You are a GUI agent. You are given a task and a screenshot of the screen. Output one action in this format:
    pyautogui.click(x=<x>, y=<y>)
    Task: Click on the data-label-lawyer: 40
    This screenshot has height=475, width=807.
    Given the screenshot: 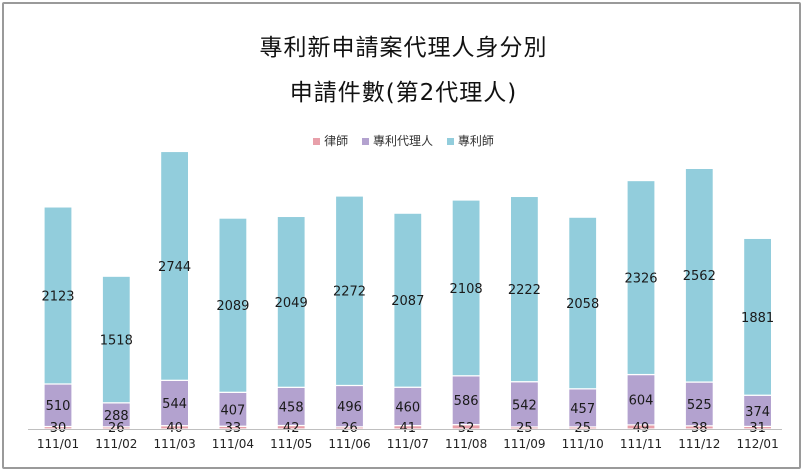 What is the action you would take?
    pyautogui.click(x=174, y=428)
    